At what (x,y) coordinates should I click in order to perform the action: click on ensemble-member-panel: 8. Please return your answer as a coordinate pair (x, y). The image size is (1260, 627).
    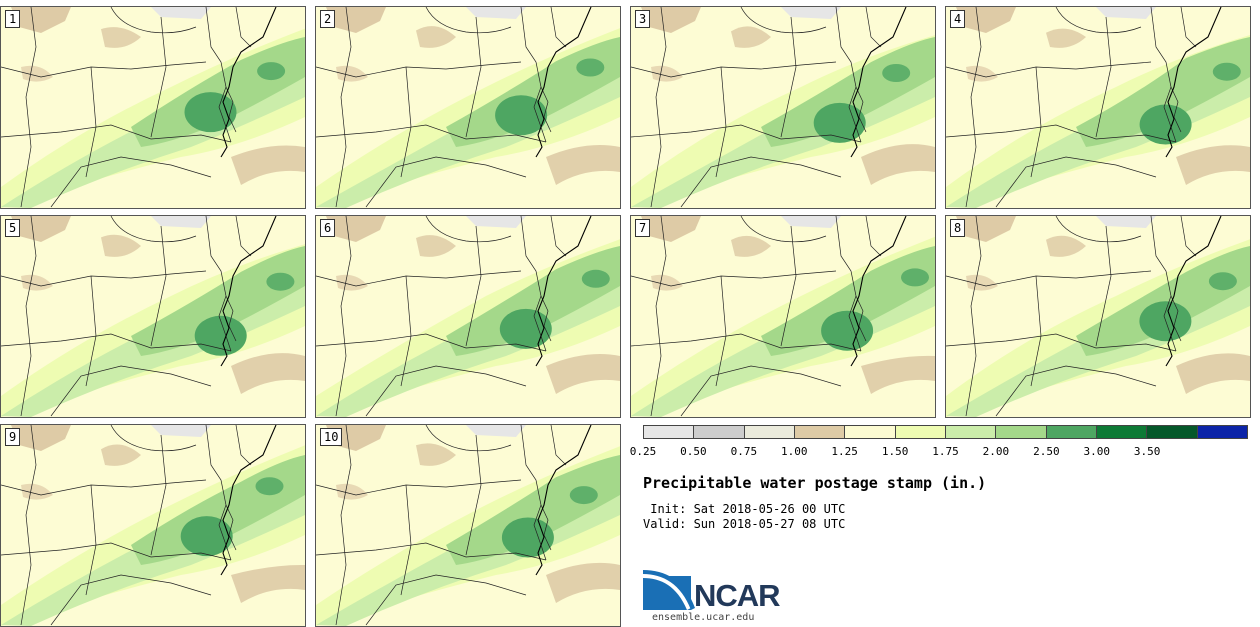
    Looking at the image, I should click on (1098, 316).